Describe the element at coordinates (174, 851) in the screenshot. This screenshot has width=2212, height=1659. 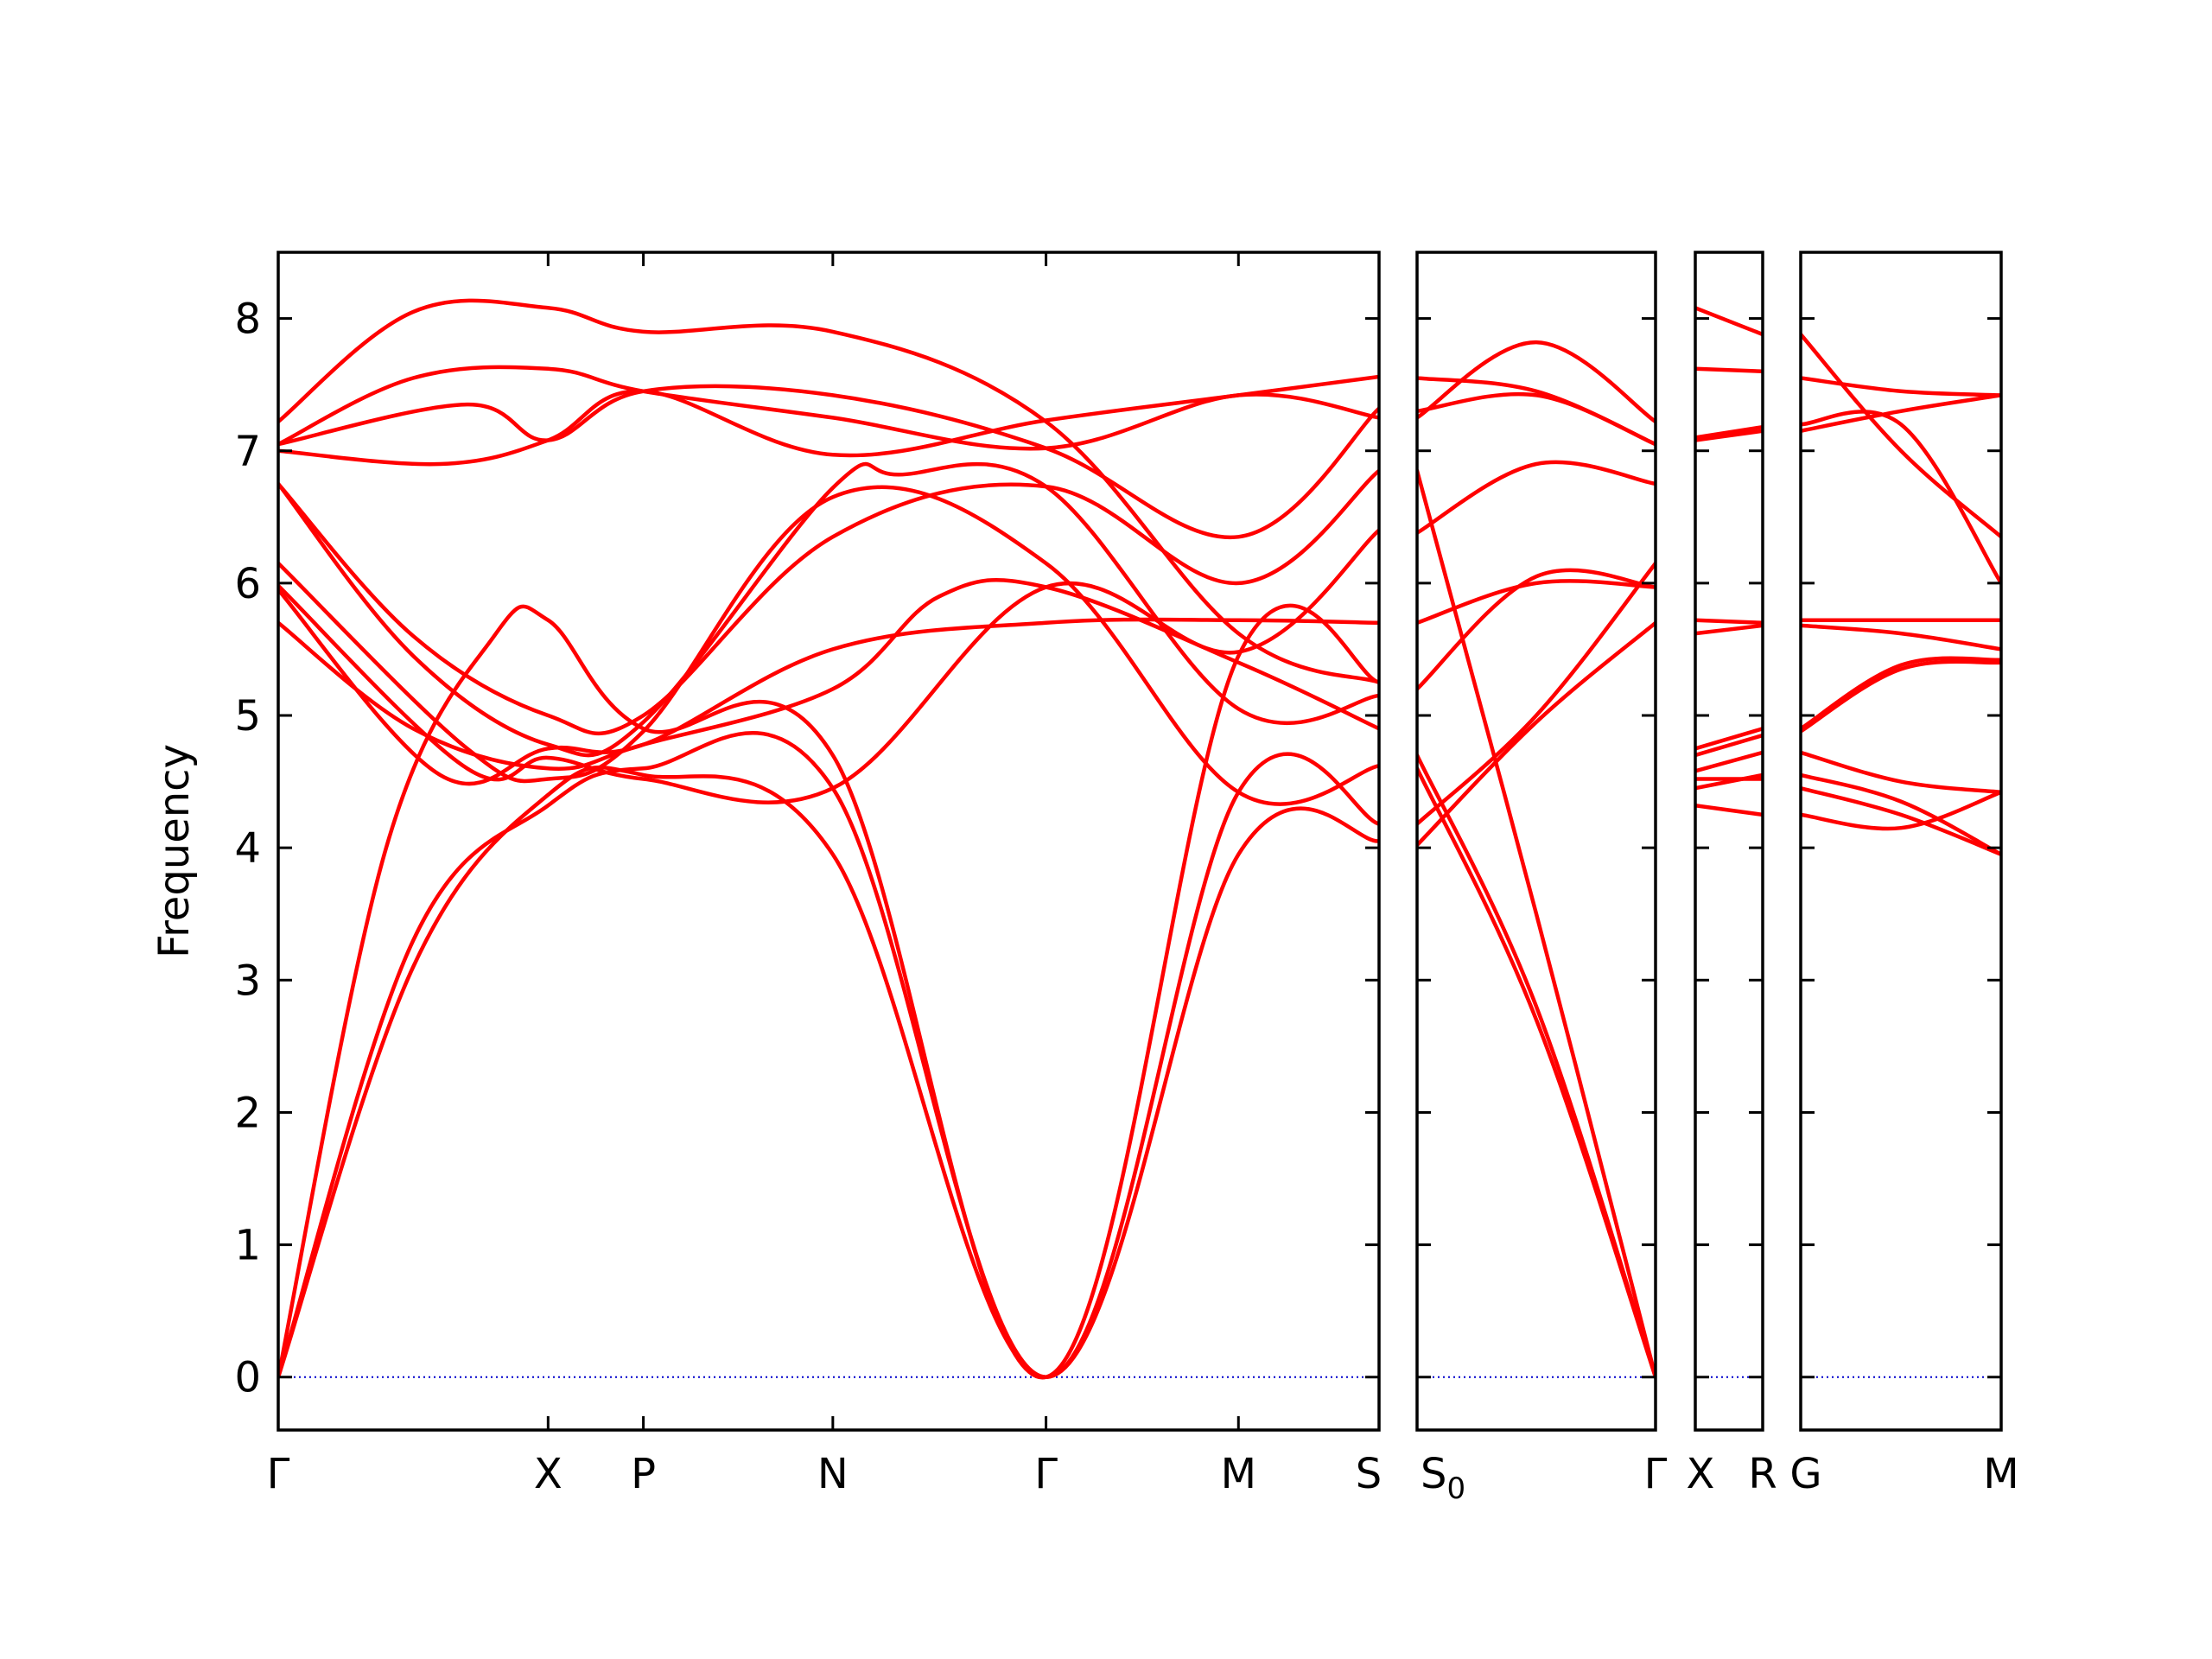
I see `y-axis-title: Frequency` at that location.